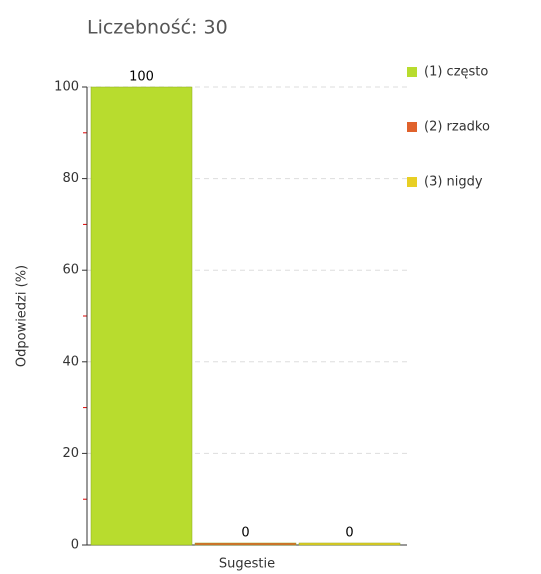 Image resolution: width=541 pixels, height=574 pixels. Describe the element at coordinates (22, 316) in the screenshot. I see `y-axis-label: Odpowiedzi (%)` at that location.